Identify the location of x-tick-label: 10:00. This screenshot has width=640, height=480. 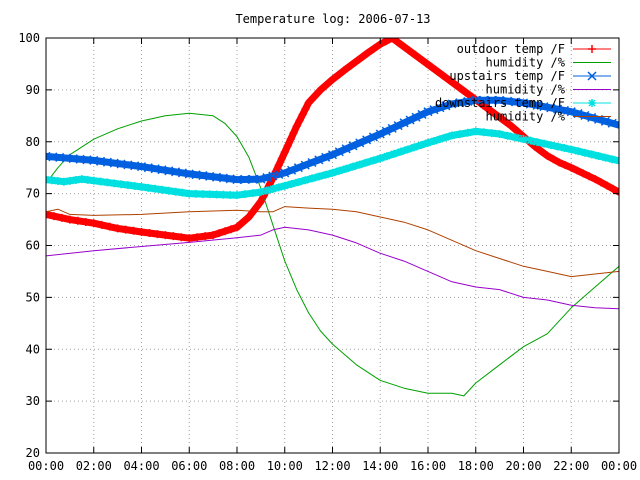
(285, 466).